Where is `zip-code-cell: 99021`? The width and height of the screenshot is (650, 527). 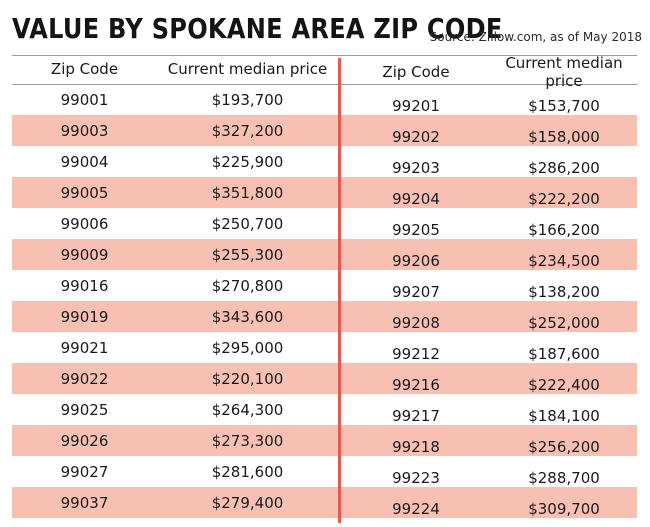
zip-code-cell: 99021 is located at coordinates (84, 347).